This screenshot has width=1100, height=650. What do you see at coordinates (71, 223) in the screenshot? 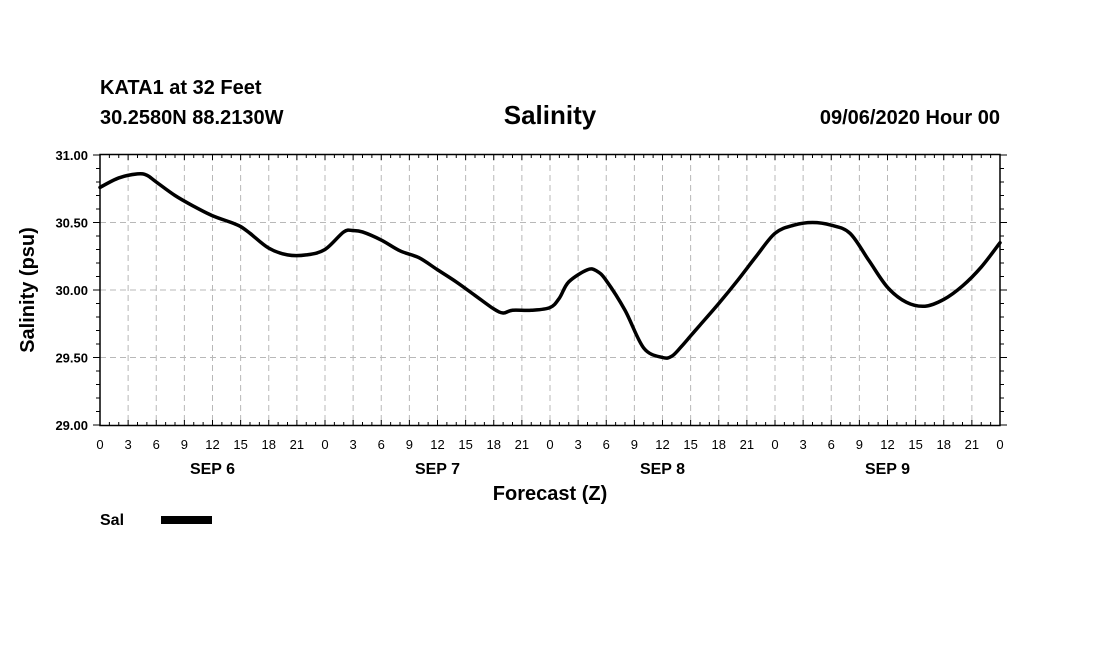
I see `y-tick-label: 30.50` at bounding box center [71, 223].